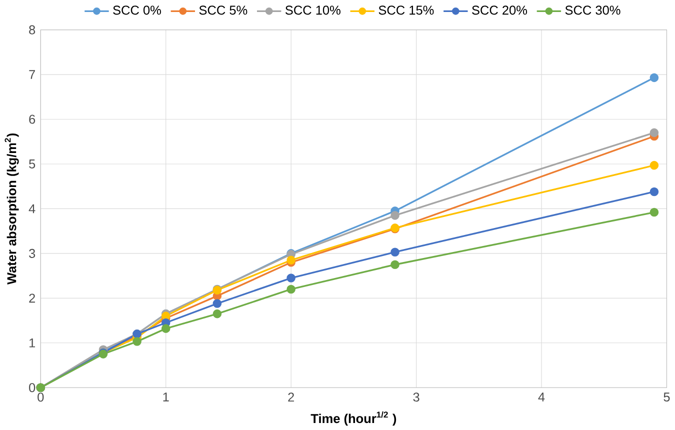  I want to click on legend-label: SCC 20%, so click(500, 10).